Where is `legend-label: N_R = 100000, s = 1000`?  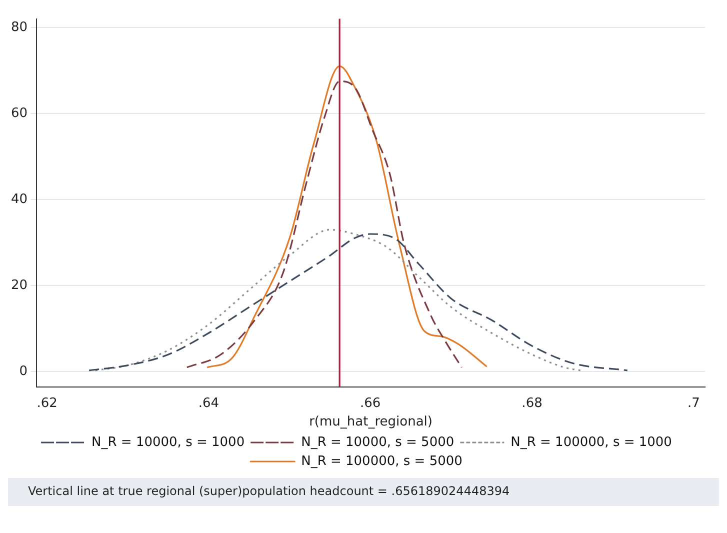
legend-label: N_R = 100000, s = 1000 is located at coordinates (591, 442).